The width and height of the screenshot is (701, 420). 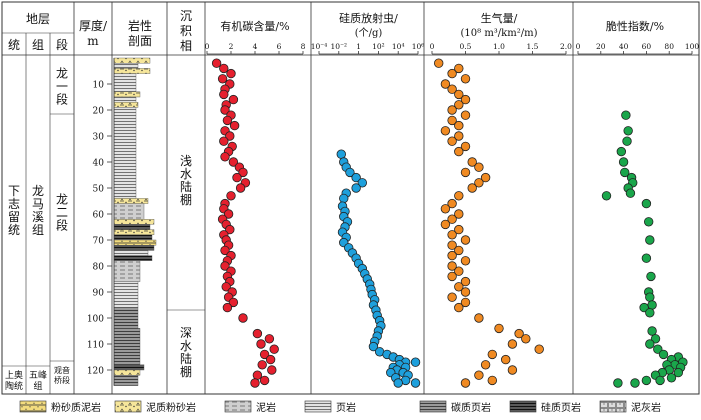 I want to click on panel-tick-label: 1.5, so click(x=533, y=46).